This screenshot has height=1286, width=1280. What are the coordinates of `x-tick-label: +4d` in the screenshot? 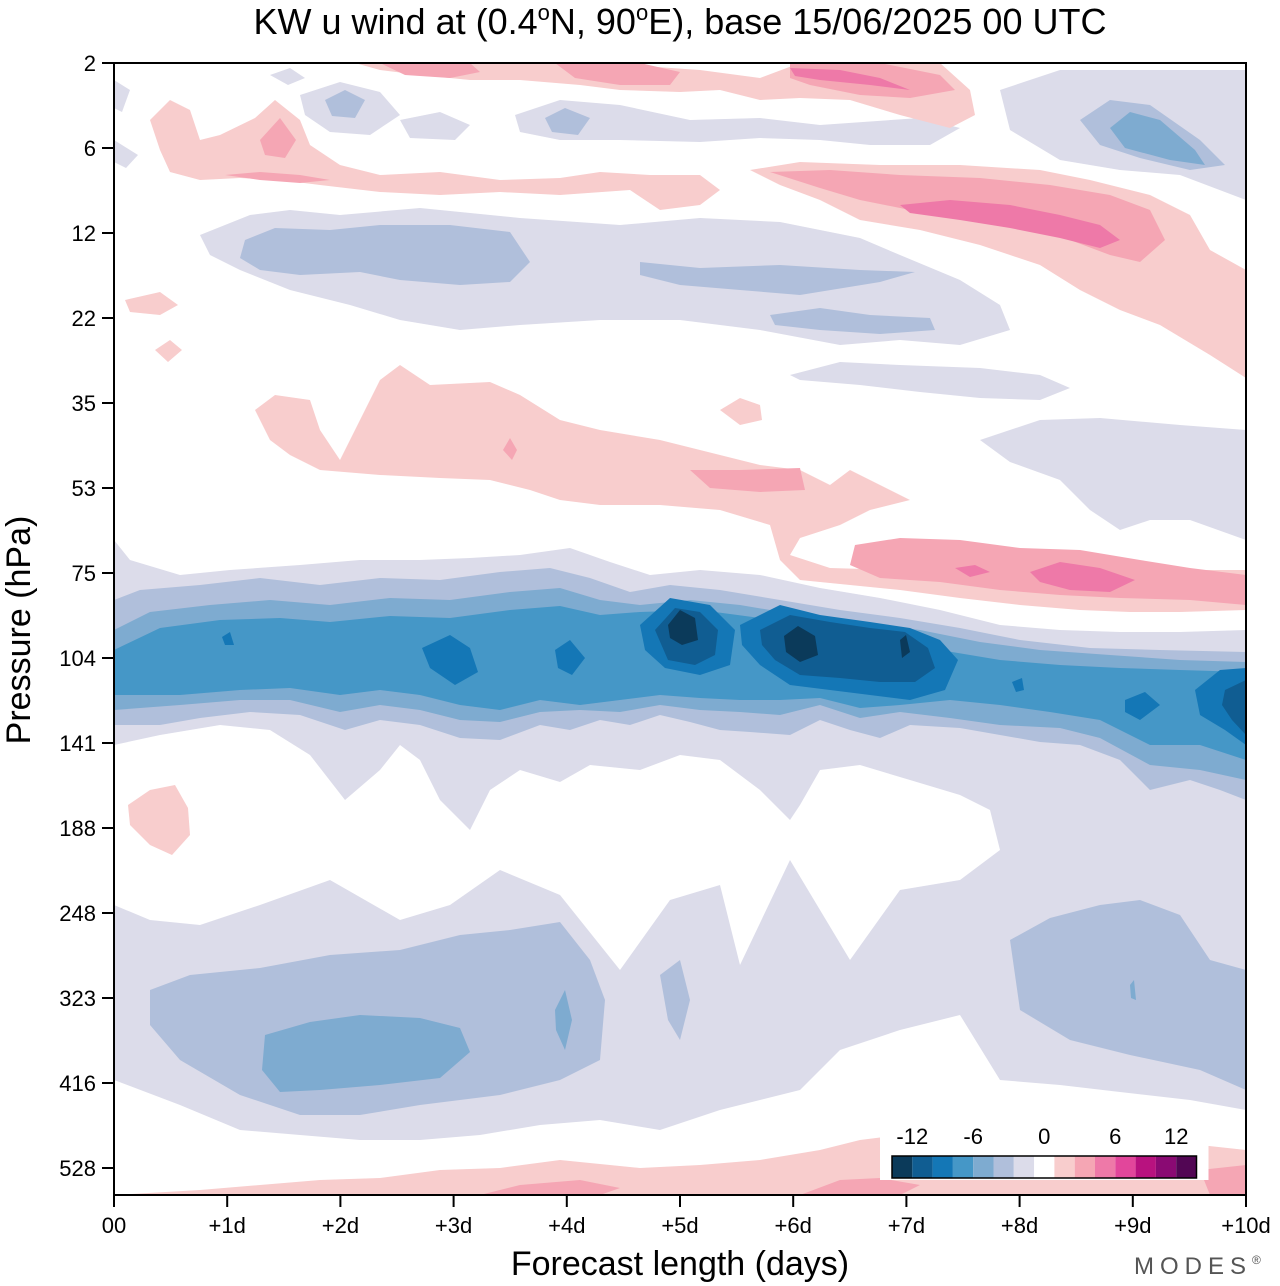 It's located at (566, 1225).